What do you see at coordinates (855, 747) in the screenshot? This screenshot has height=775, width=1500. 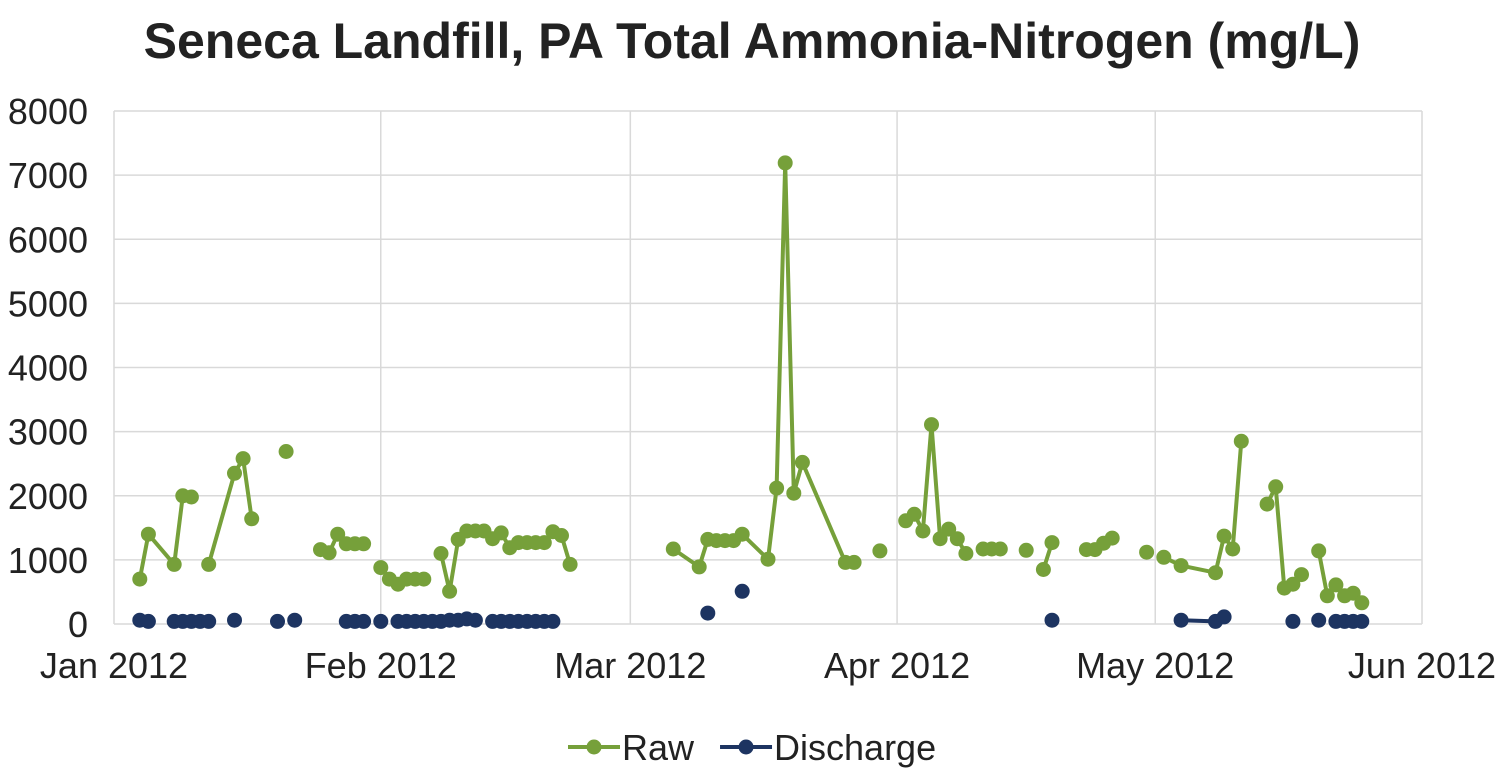 I see `legend-label-discharge: Discharge` at bounding box center [855, 747].